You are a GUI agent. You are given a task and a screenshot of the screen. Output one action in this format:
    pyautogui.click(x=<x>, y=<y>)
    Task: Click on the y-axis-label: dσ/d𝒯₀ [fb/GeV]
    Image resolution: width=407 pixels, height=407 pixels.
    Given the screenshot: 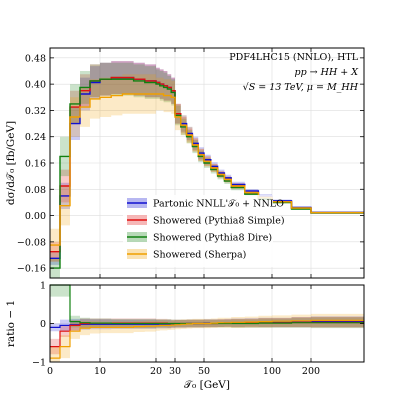 What is the action you would take?
    pyautogui.click(x=11, y=163)
    